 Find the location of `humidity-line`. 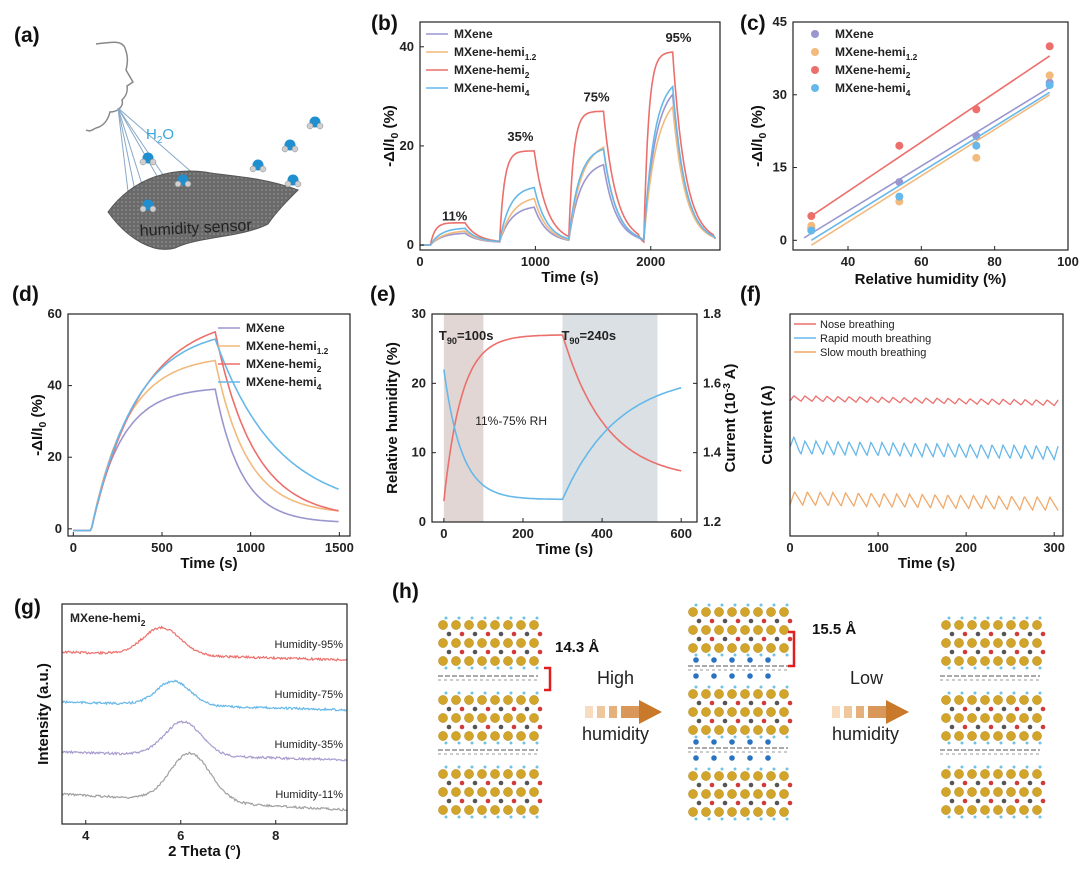

humidity-line is located at coordinates (562, 418).